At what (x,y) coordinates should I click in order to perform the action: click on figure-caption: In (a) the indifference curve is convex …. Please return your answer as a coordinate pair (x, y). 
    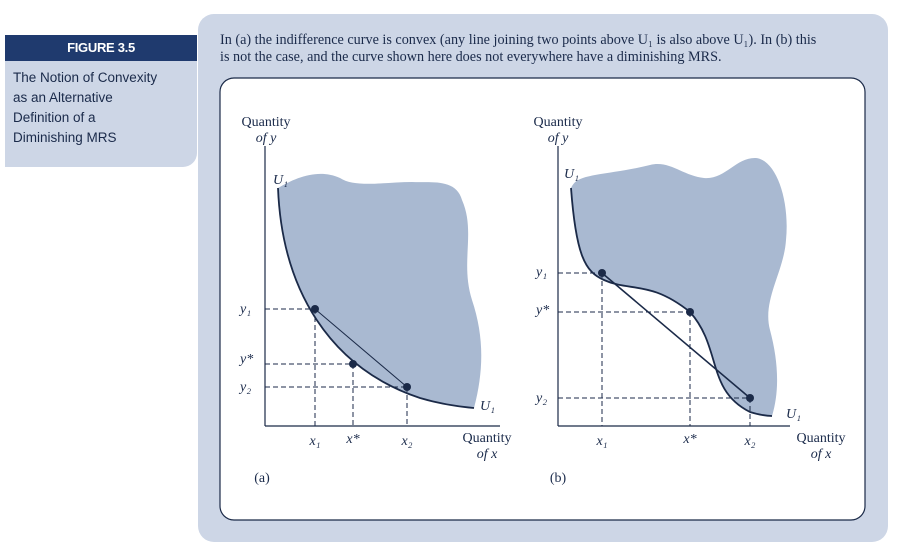
    Looking at the image, I should click on (547, 49).